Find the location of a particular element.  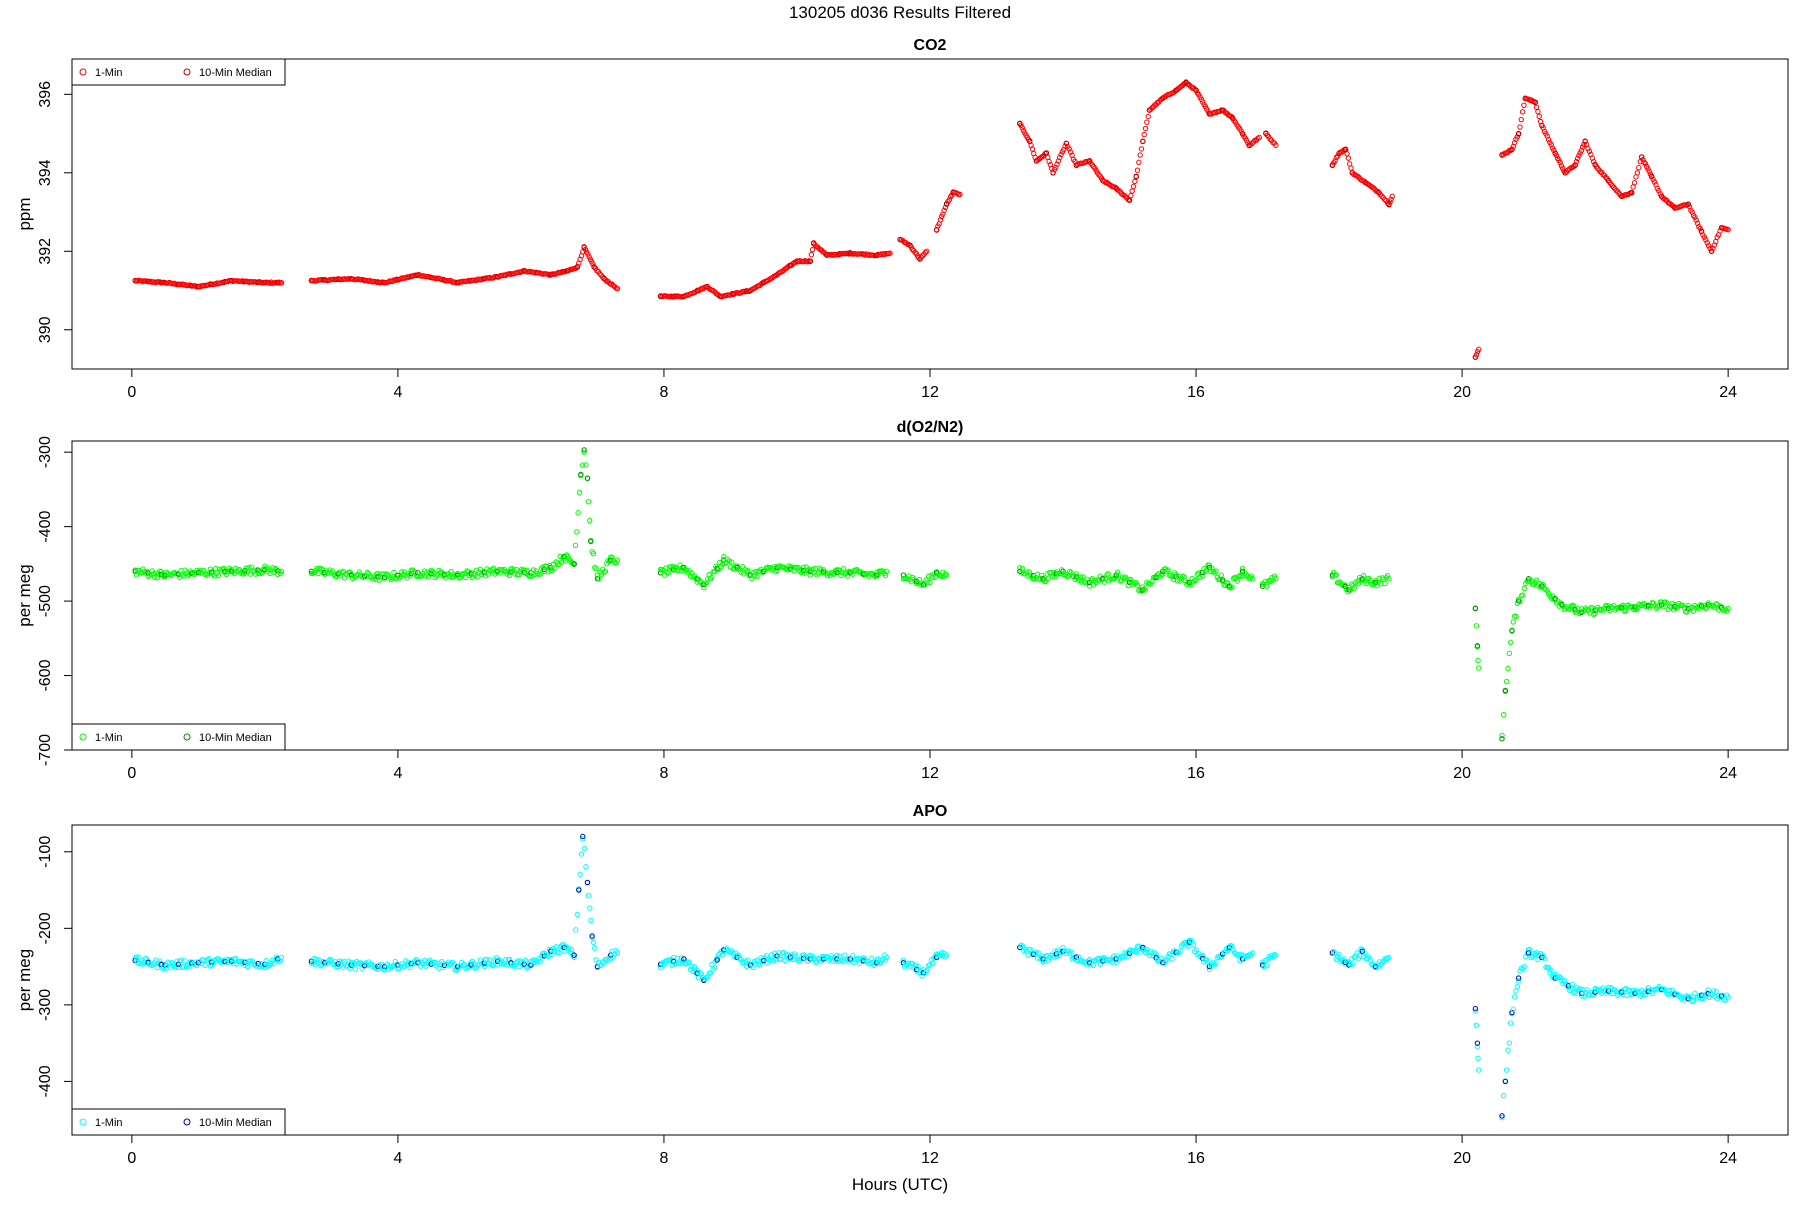

x-tick-label: 12 is located at coordinates (930, 773).